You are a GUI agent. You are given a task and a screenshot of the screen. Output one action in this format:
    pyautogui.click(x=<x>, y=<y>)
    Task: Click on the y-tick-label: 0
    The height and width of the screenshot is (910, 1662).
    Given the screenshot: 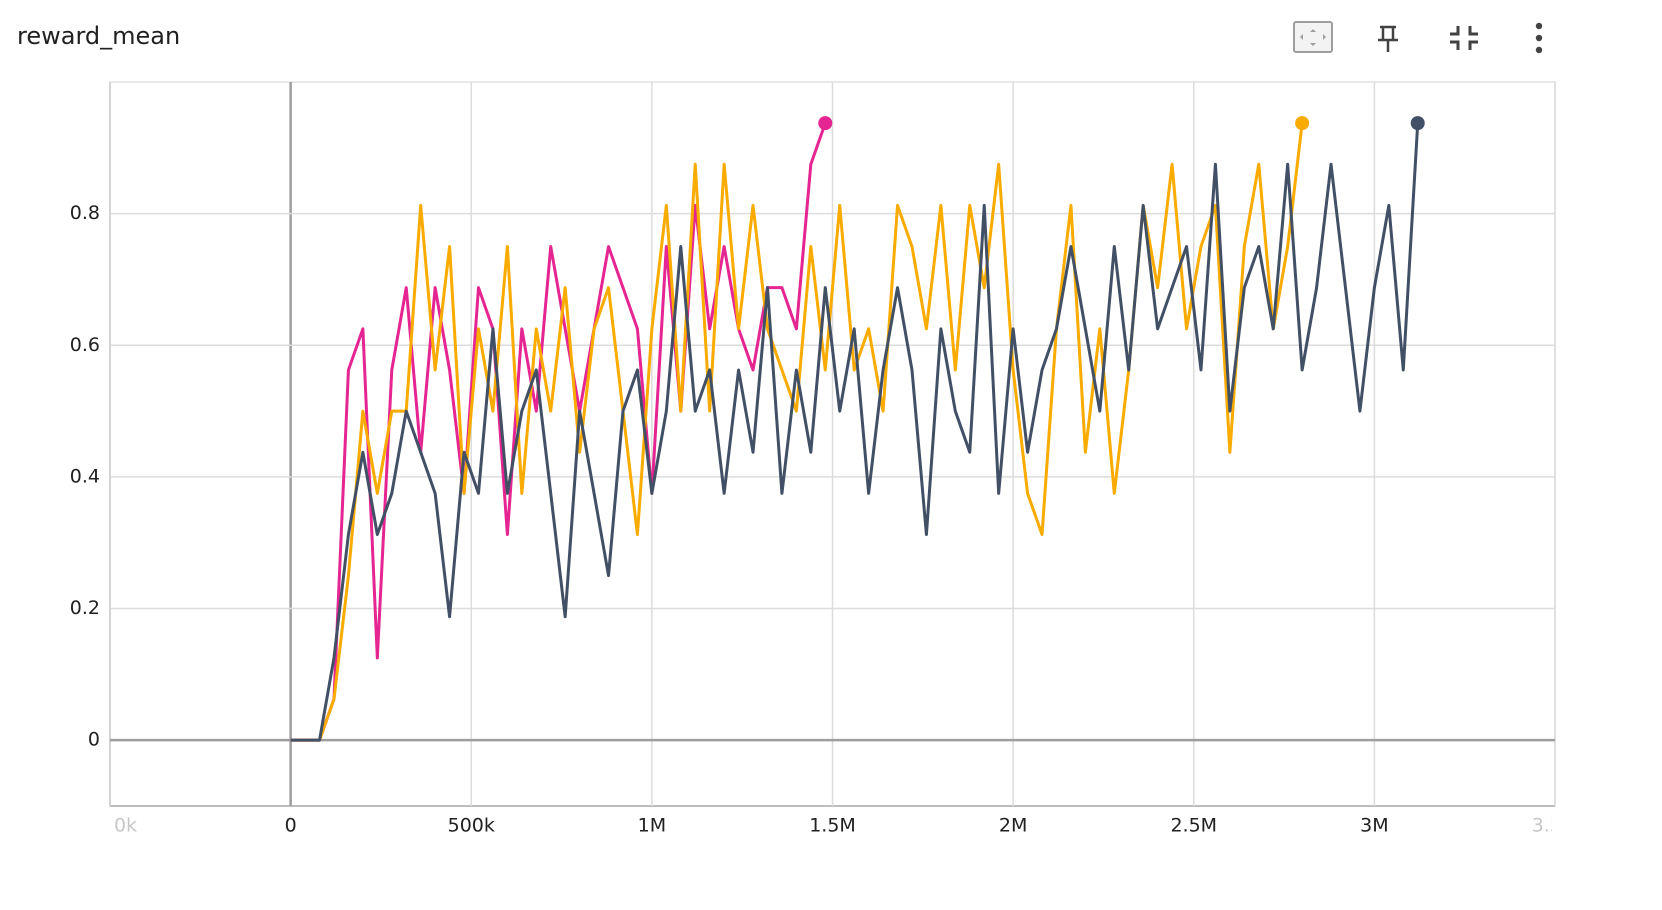 What is the action you would take?
    pyautogui.click(x=94, y=740)
    